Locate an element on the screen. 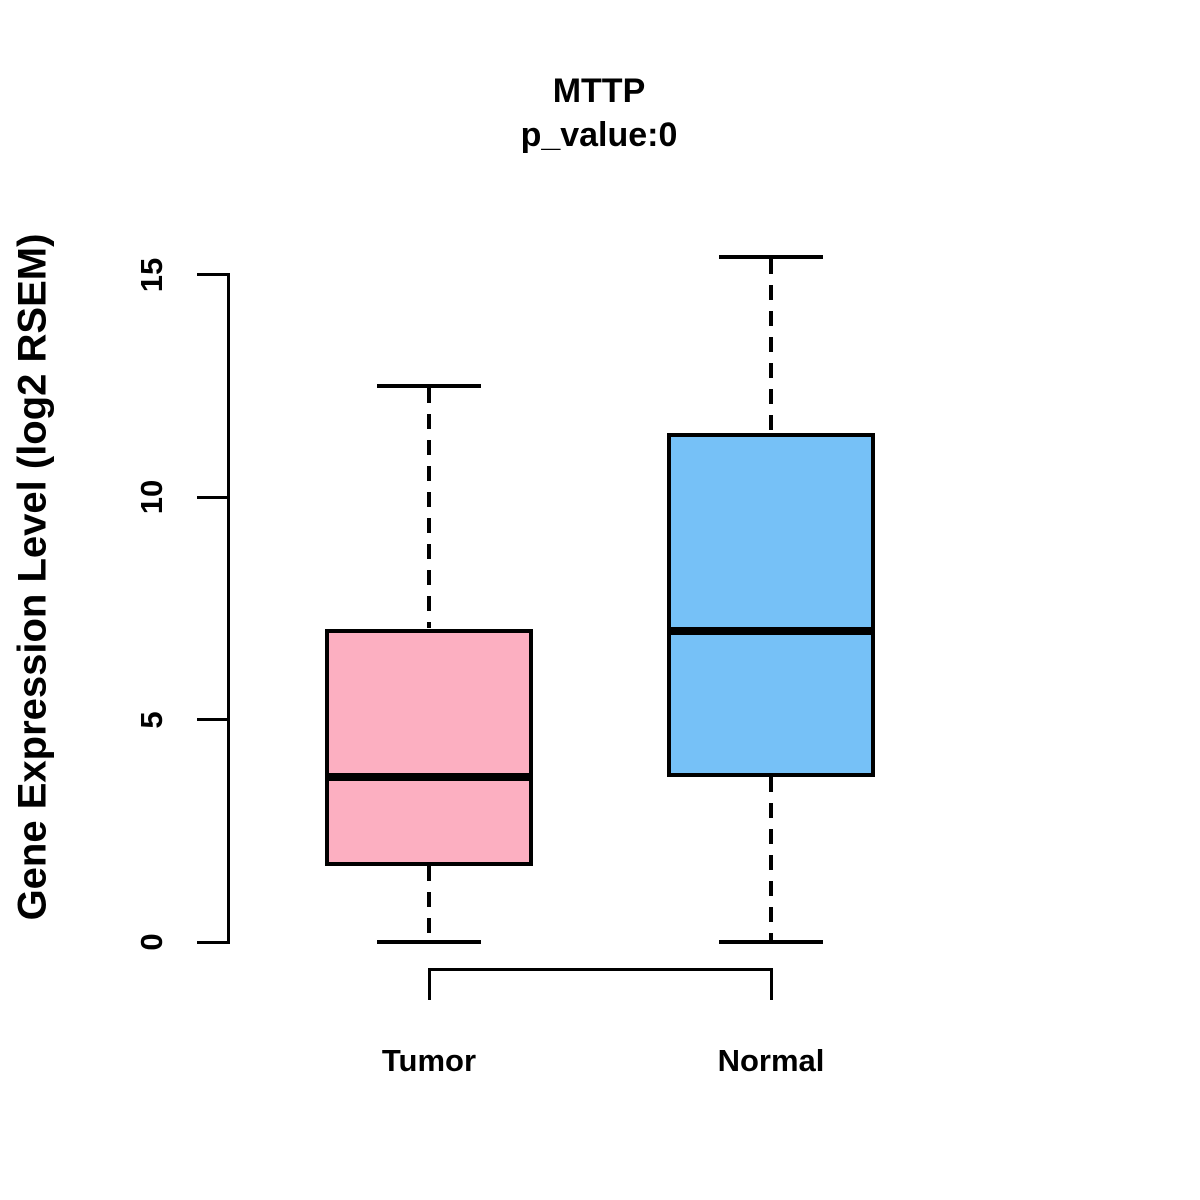 Image resolution: width=1200 pixels, height=1200 pixels. upper-whisker-cap-normal is located at coordinates (771, 257).